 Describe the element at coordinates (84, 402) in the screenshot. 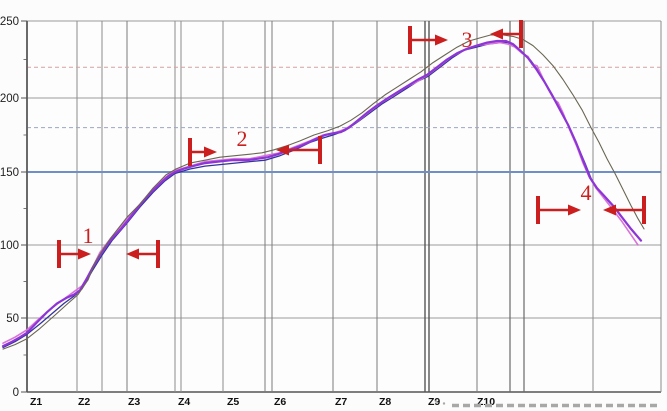

I see `zone-label-Z2: Z2` at that location.